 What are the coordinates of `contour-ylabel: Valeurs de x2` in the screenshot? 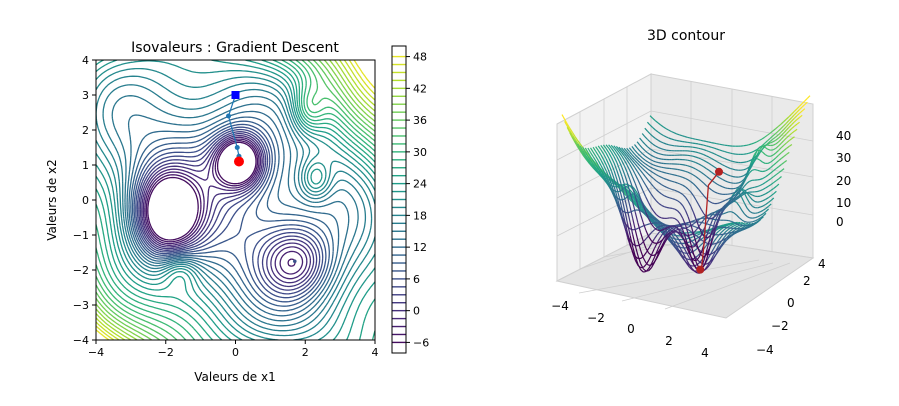 It's located at (52, 200).